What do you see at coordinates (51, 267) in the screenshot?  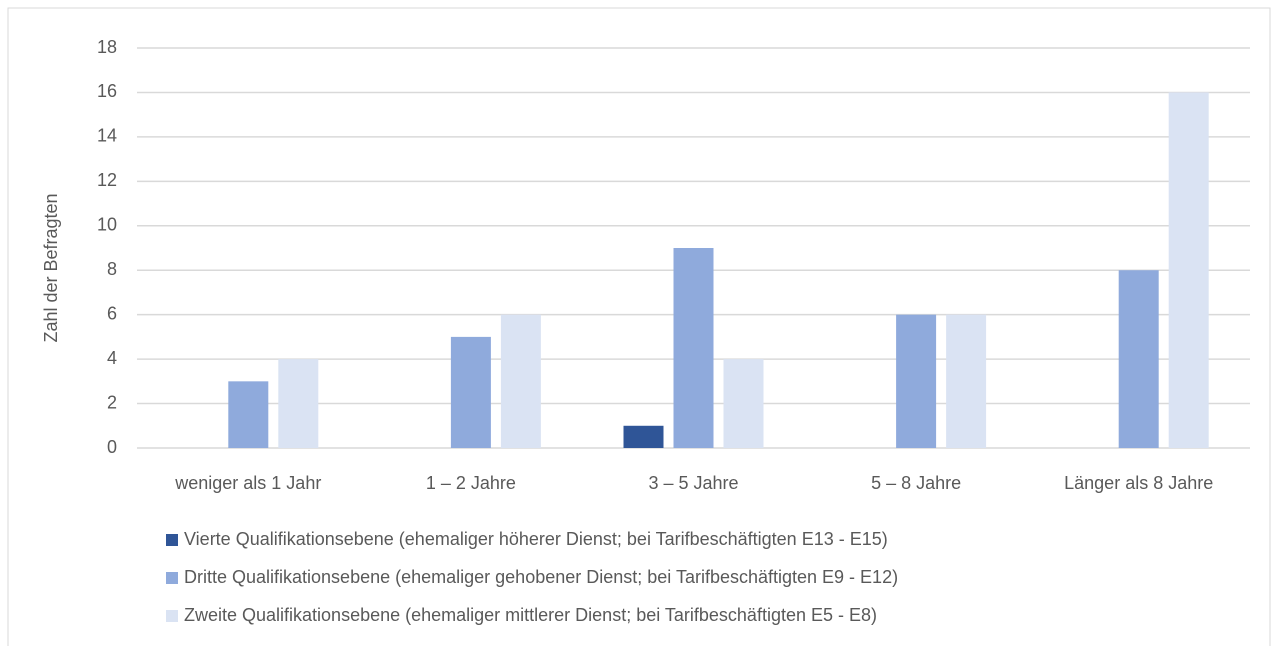 I see `y-axis-label: Zahl der Befragten` at bounding box center [51, 267].